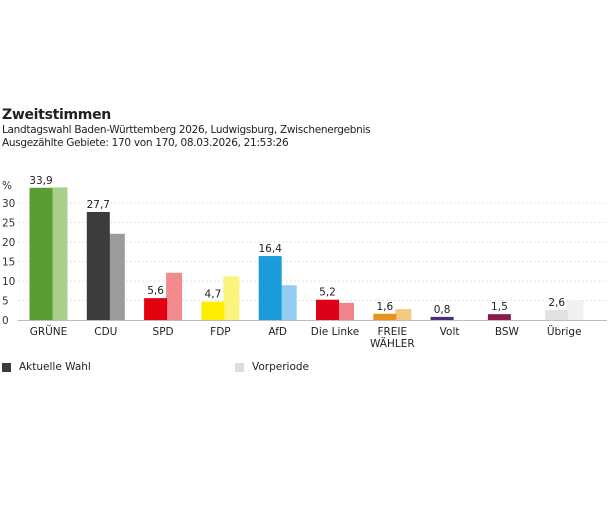 Image resolution: width=609 pixels, height=510 pixels. What do you see at coordinates (277, 332) in the screenshot?
I see `x-category-label: AfD` at bounding box center [277, 332].